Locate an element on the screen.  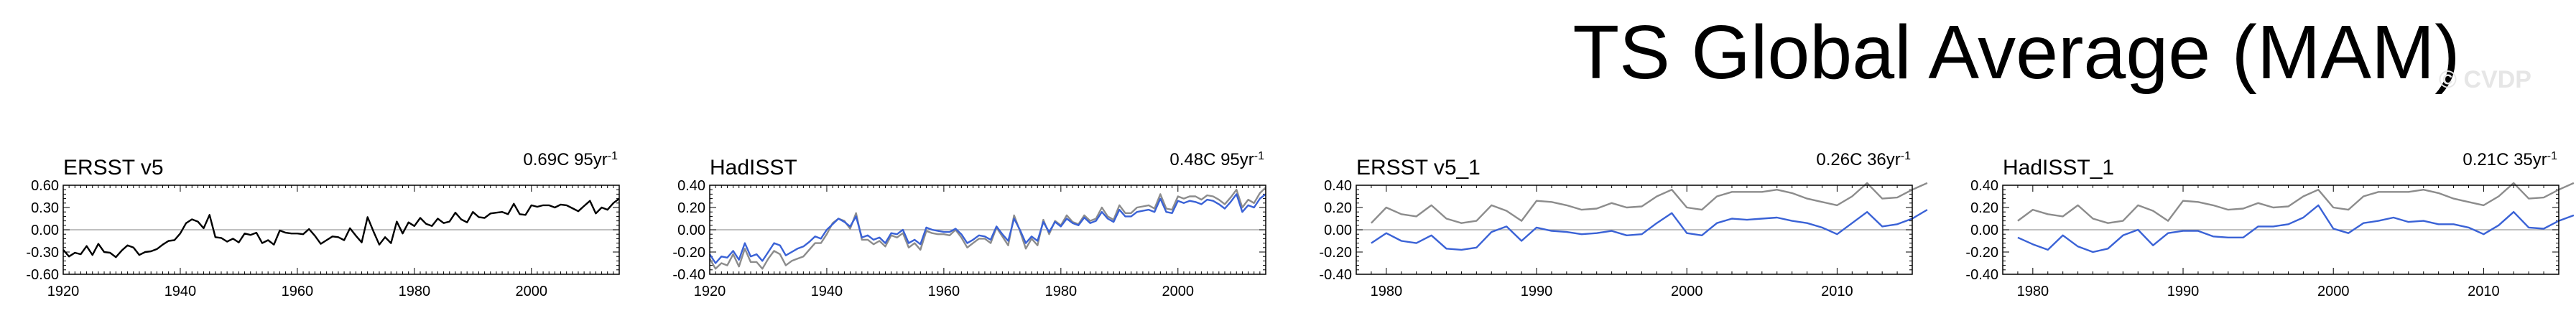
panel-title: HadISST_1 is located at coordinates (2058, 168).